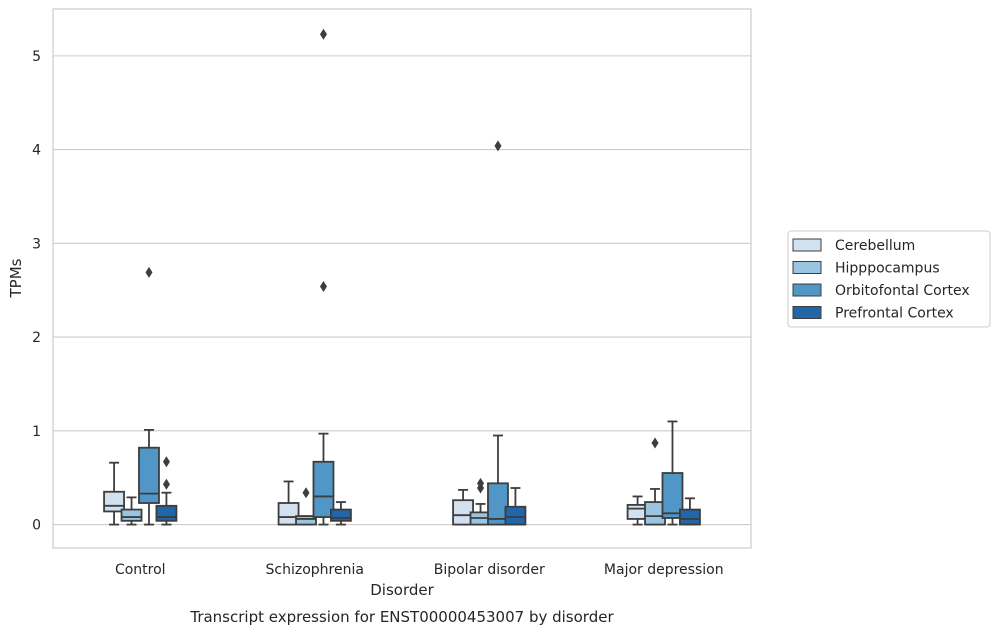  What do you see at coordinates (36, 244) in the screenshot?
I see `y-tick-label: 3` at bounding box center [36, 244].